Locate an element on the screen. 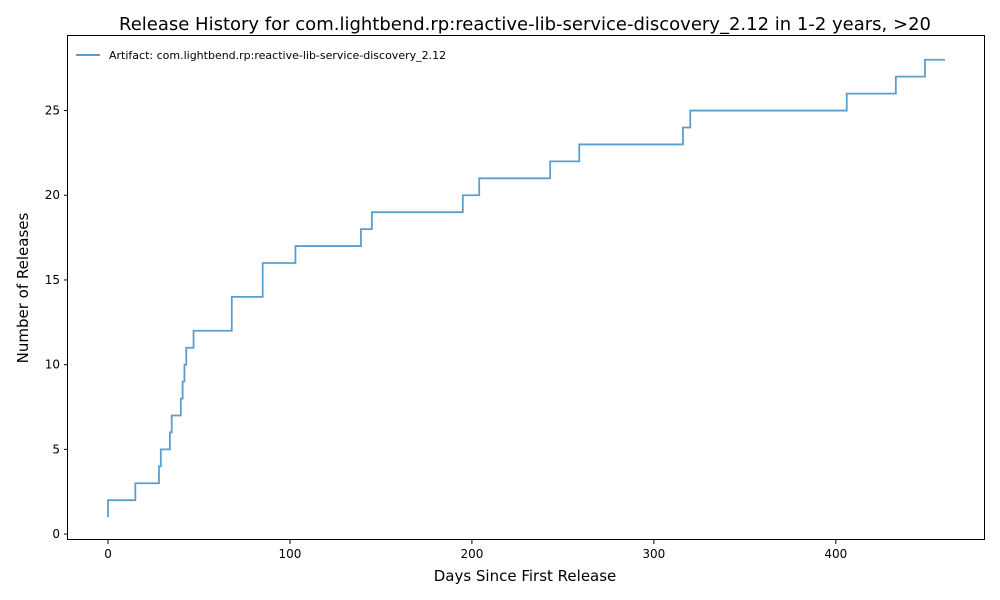 This screenshot has width=1000, height=600. y-tick-label: 10 is located at coordinates (52, 365).